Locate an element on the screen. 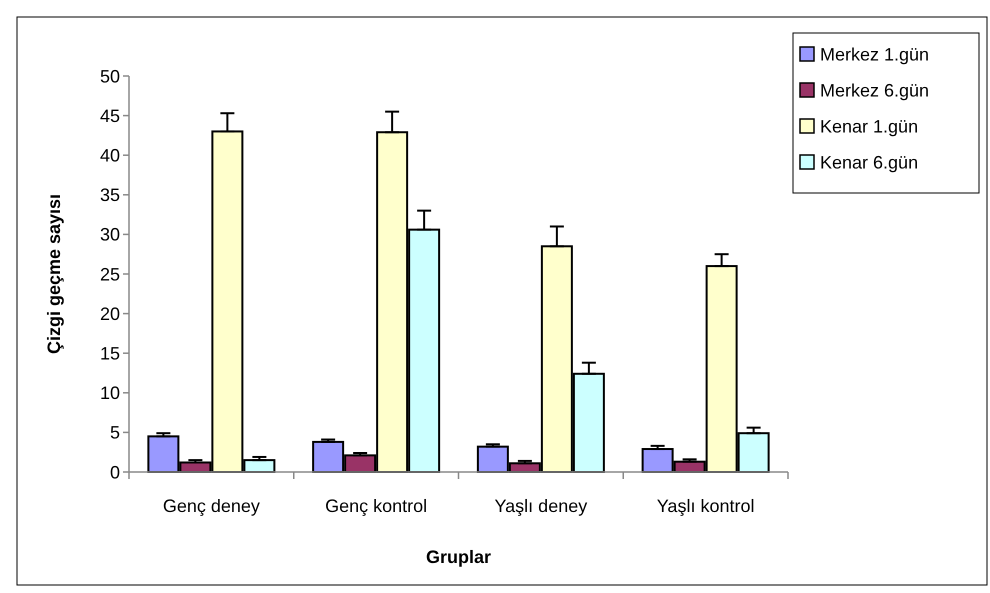  legend-label: Kenar 6.gün is located at coordinates (869, 162).